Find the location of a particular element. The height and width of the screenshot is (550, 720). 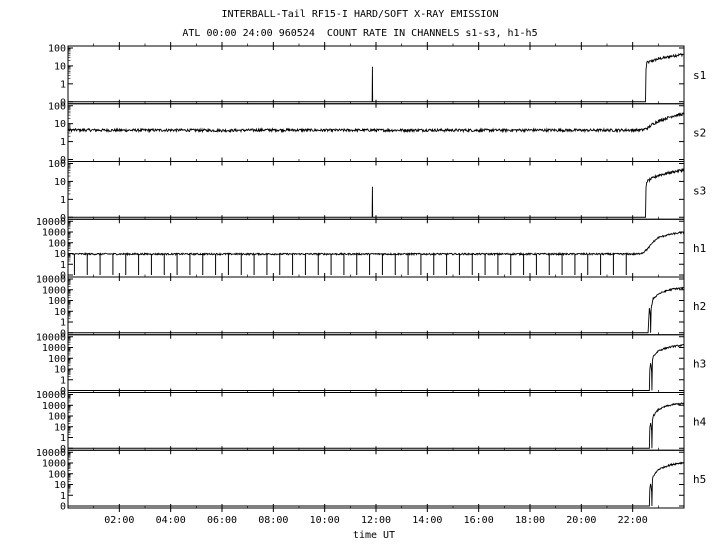

series-label-h1: h1 is located at coordinates (699, 248).